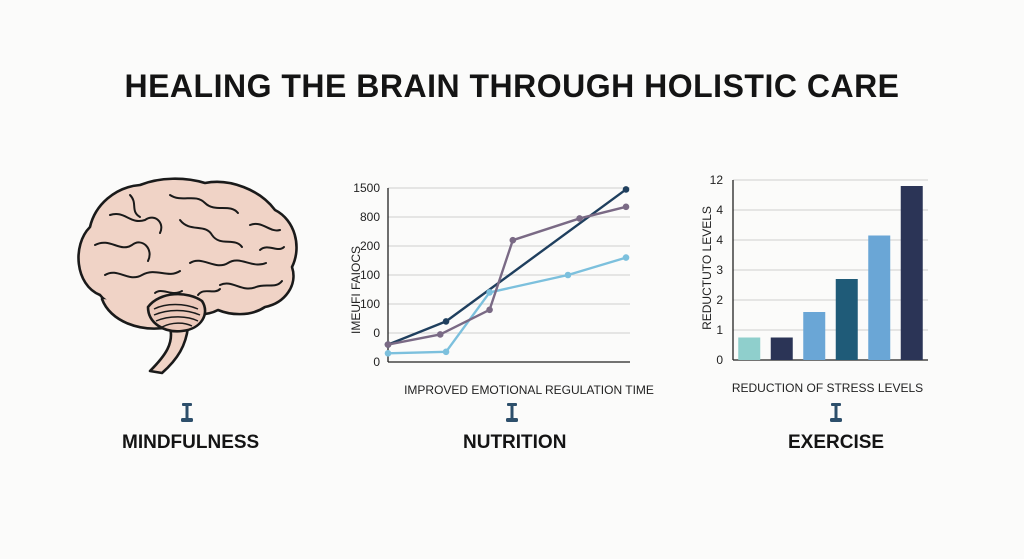 Image resolution: width=1024 pixels, height=559 pixels. What do you see at coordinates (515, 442) in the screenshot?
I see `nutrition-label: NUTRITION` at bounding box center [515, 442].